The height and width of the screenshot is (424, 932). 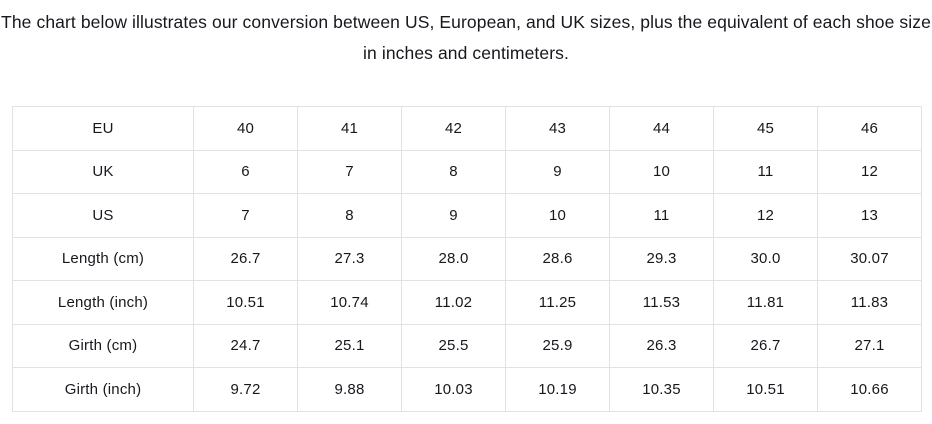 What do you see at coordinates (349, 345) in the screenshot?
I see `table-cell: 25.1` at bounding box center [349, 345].